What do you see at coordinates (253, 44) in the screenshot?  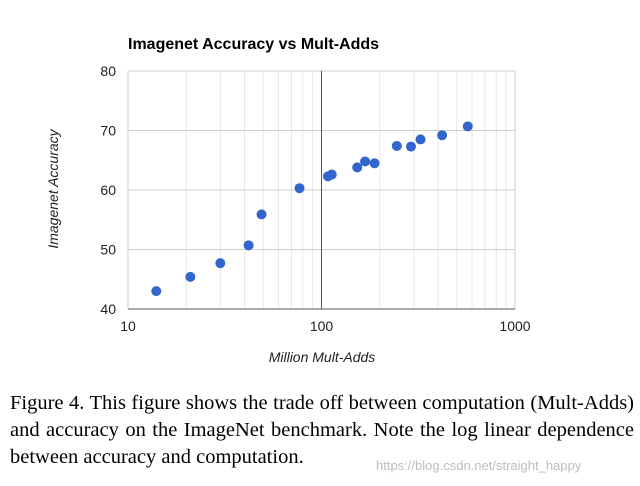 I see `chart-title: Imagenet Accuracy vs Mult-Adds` at bounding box center [253, 44].